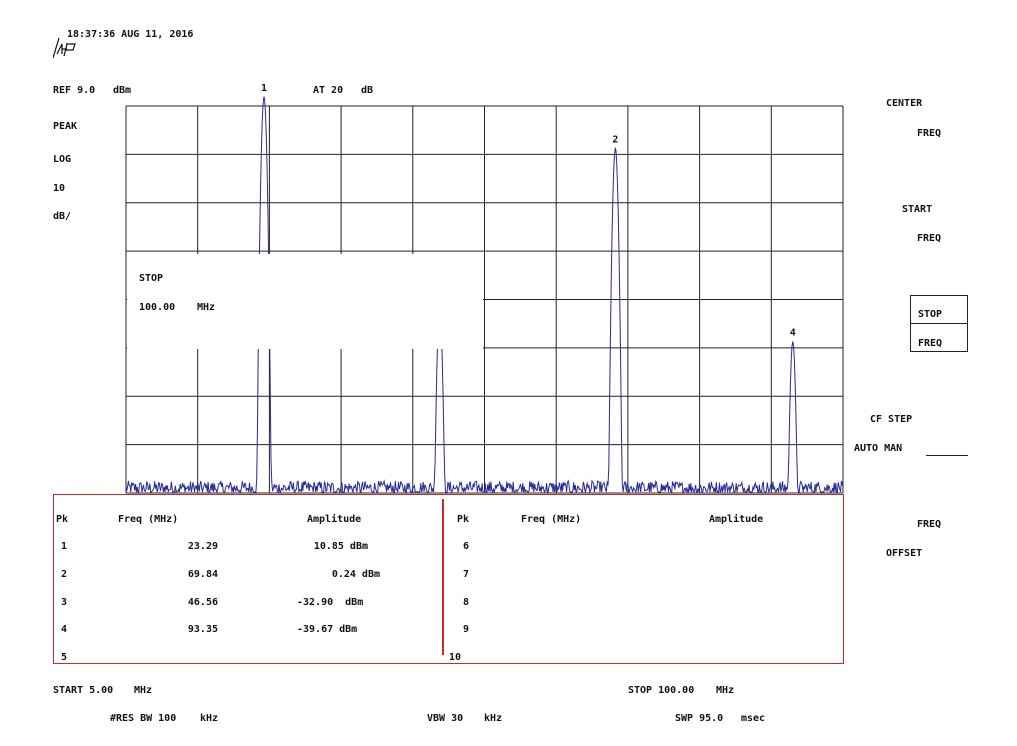 This screenshot has width=1017, height=746. Describe the element at coordinates (62, 519) in the screenshot. I see `header-pk-left: Pk` at that location.